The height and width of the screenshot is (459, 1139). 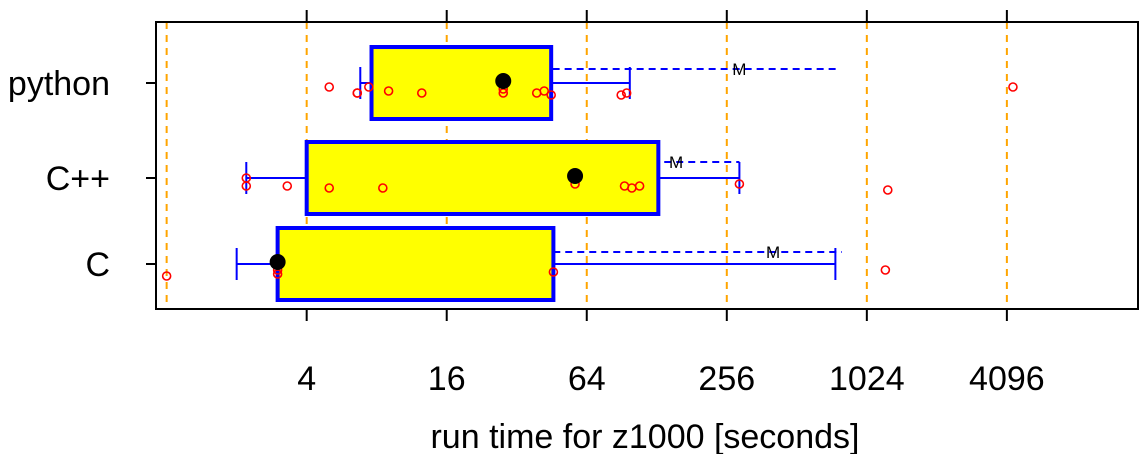 I want to click on x-tick-label: 64, so click(x=587, y=379).